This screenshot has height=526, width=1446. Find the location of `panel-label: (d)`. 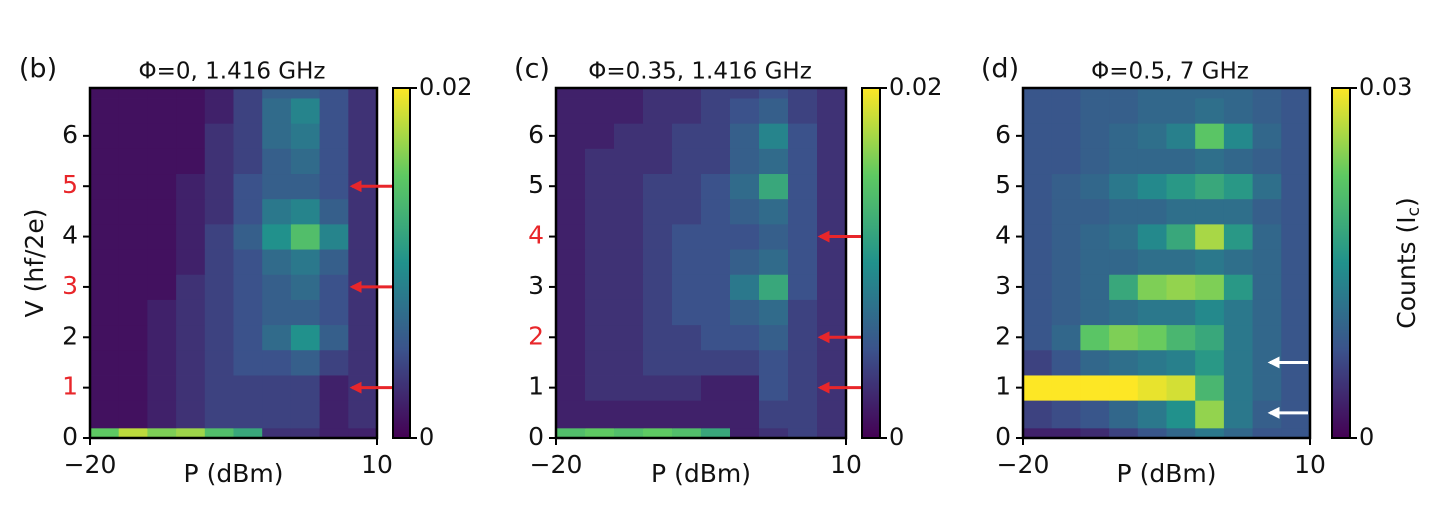

panel-label: (d) is located at coordinates (1000, 69).